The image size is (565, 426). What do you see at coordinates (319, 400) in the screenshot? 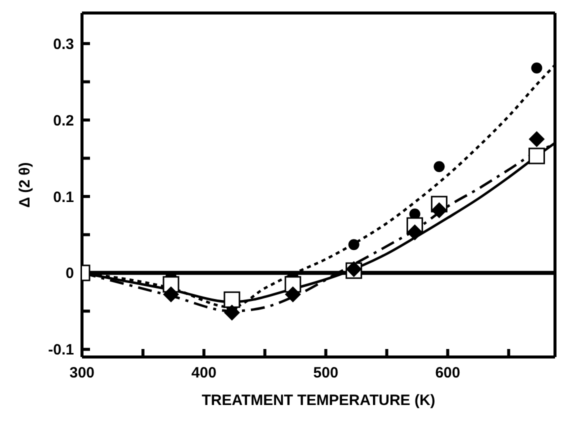
I see `x-axis-title: TREATMENT TEMPERATURE (K)` at bounding box center [319, 400].